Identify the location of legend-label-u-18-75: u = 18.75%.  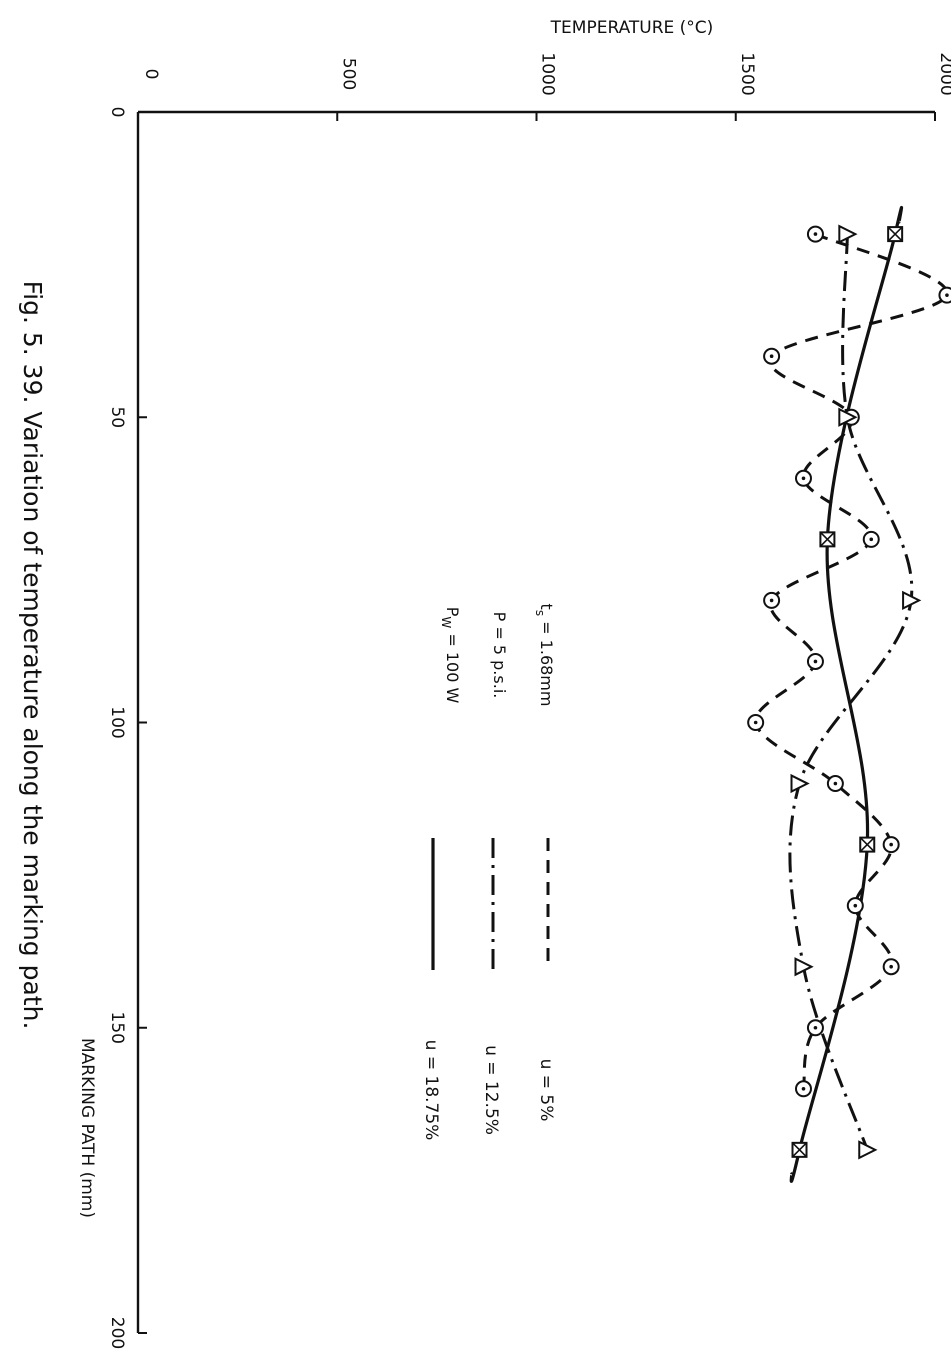
(431, 1090).